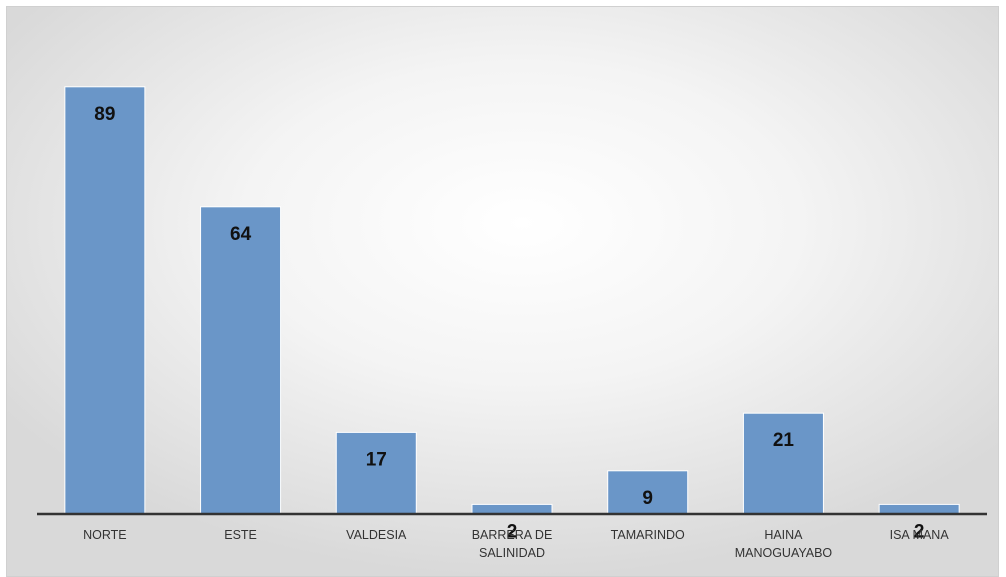  What do you see at coordinates (784, 440) in the screenshot?
I see `value-label: 21` at bounding box center [784, 440].